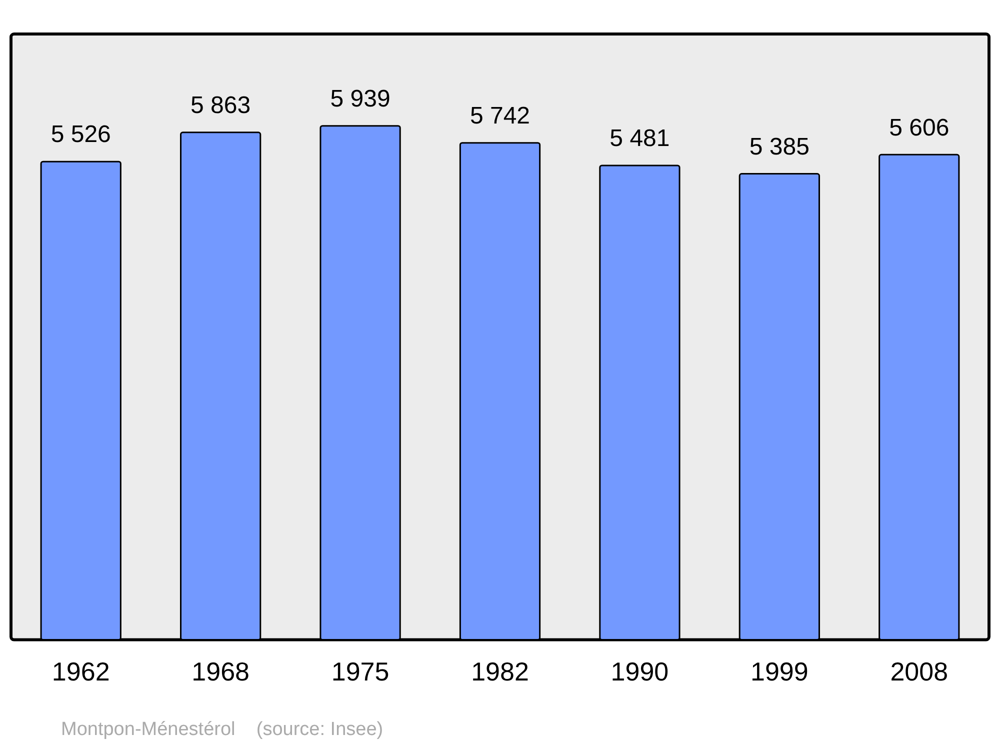 The height and width of the screenshot is (747, 1000). Describe the element at coordinates (360, 671) in the screenshot. I see `x-tick-label: 1975` at that location.